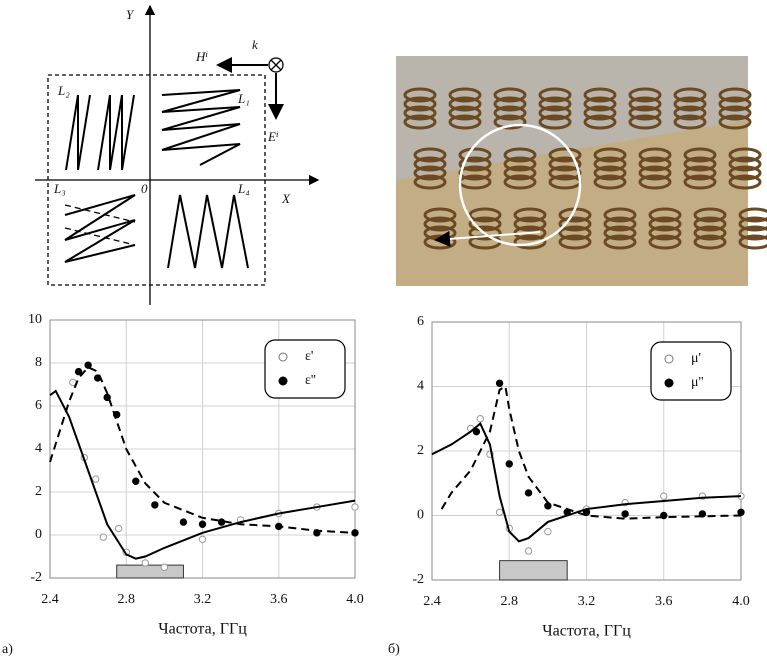  Describe the element at coordinates (100, 132) in the screenshot. I see `spiral-l2` at that location.